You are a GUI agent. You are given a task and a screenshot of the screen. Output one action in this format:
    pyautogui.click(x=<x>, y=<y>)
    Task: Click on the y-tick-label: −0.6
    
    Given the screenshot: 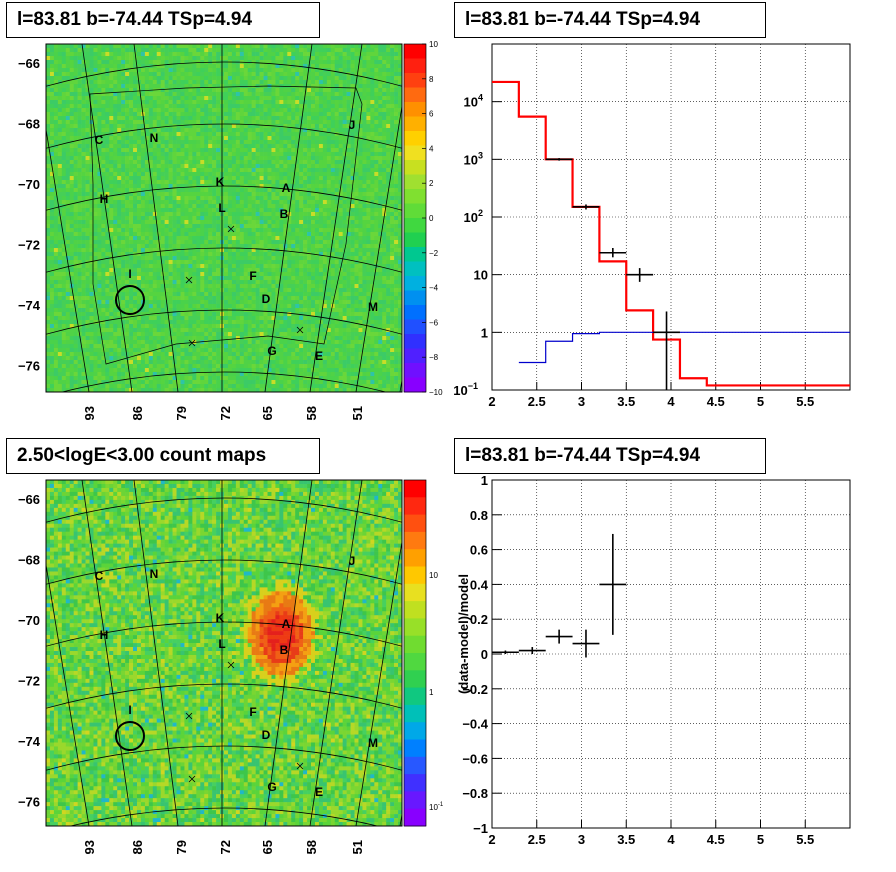 What is the action you would take?
    pyautogui.click(x=475, y=758)
    